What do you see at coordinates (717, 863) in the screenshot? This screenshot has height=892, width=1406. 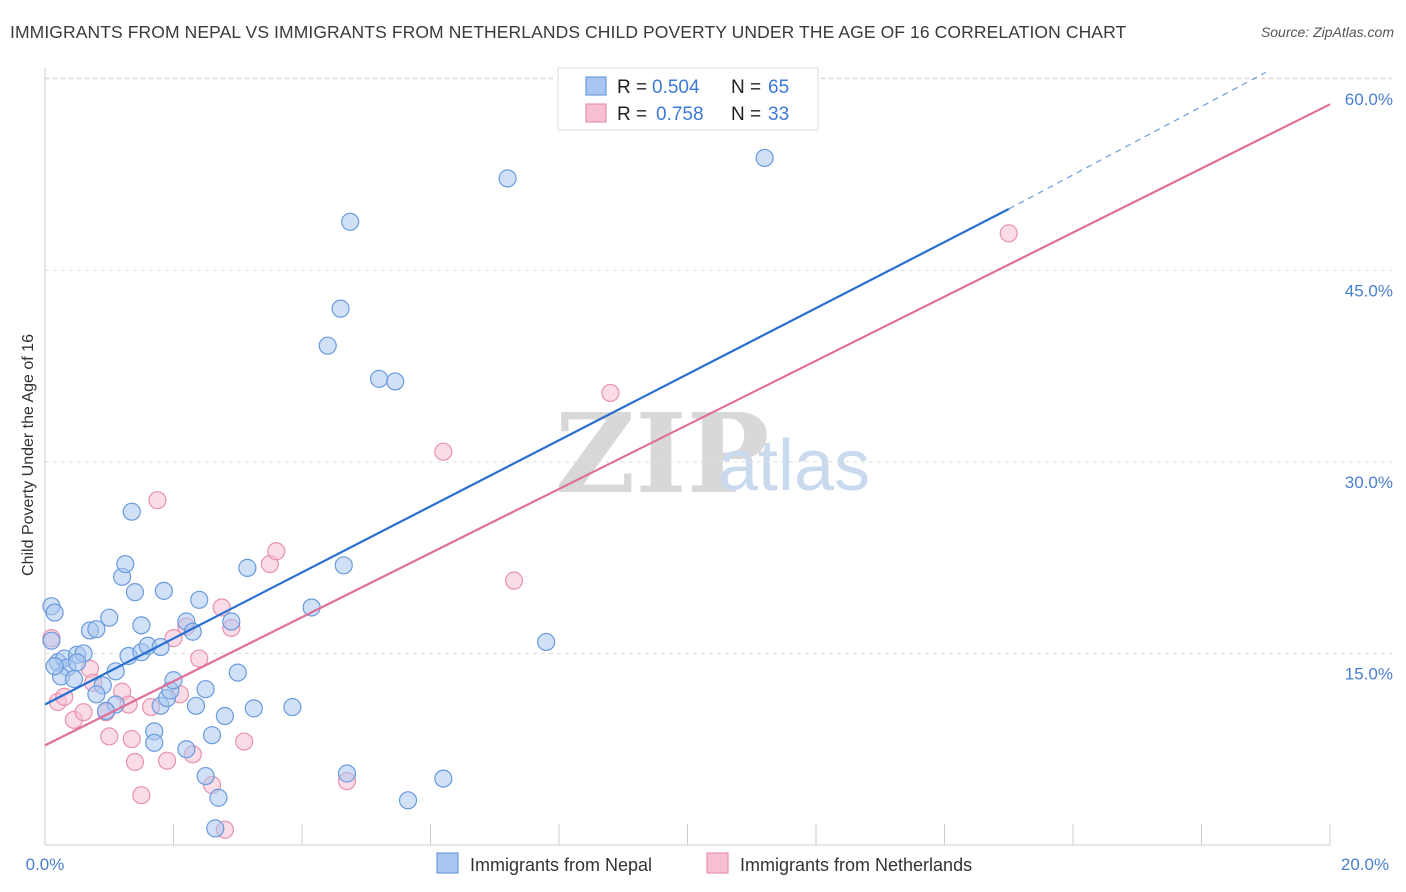 I see `bottom-legend-swatch-netherlands` at bounding box center [717, 863].